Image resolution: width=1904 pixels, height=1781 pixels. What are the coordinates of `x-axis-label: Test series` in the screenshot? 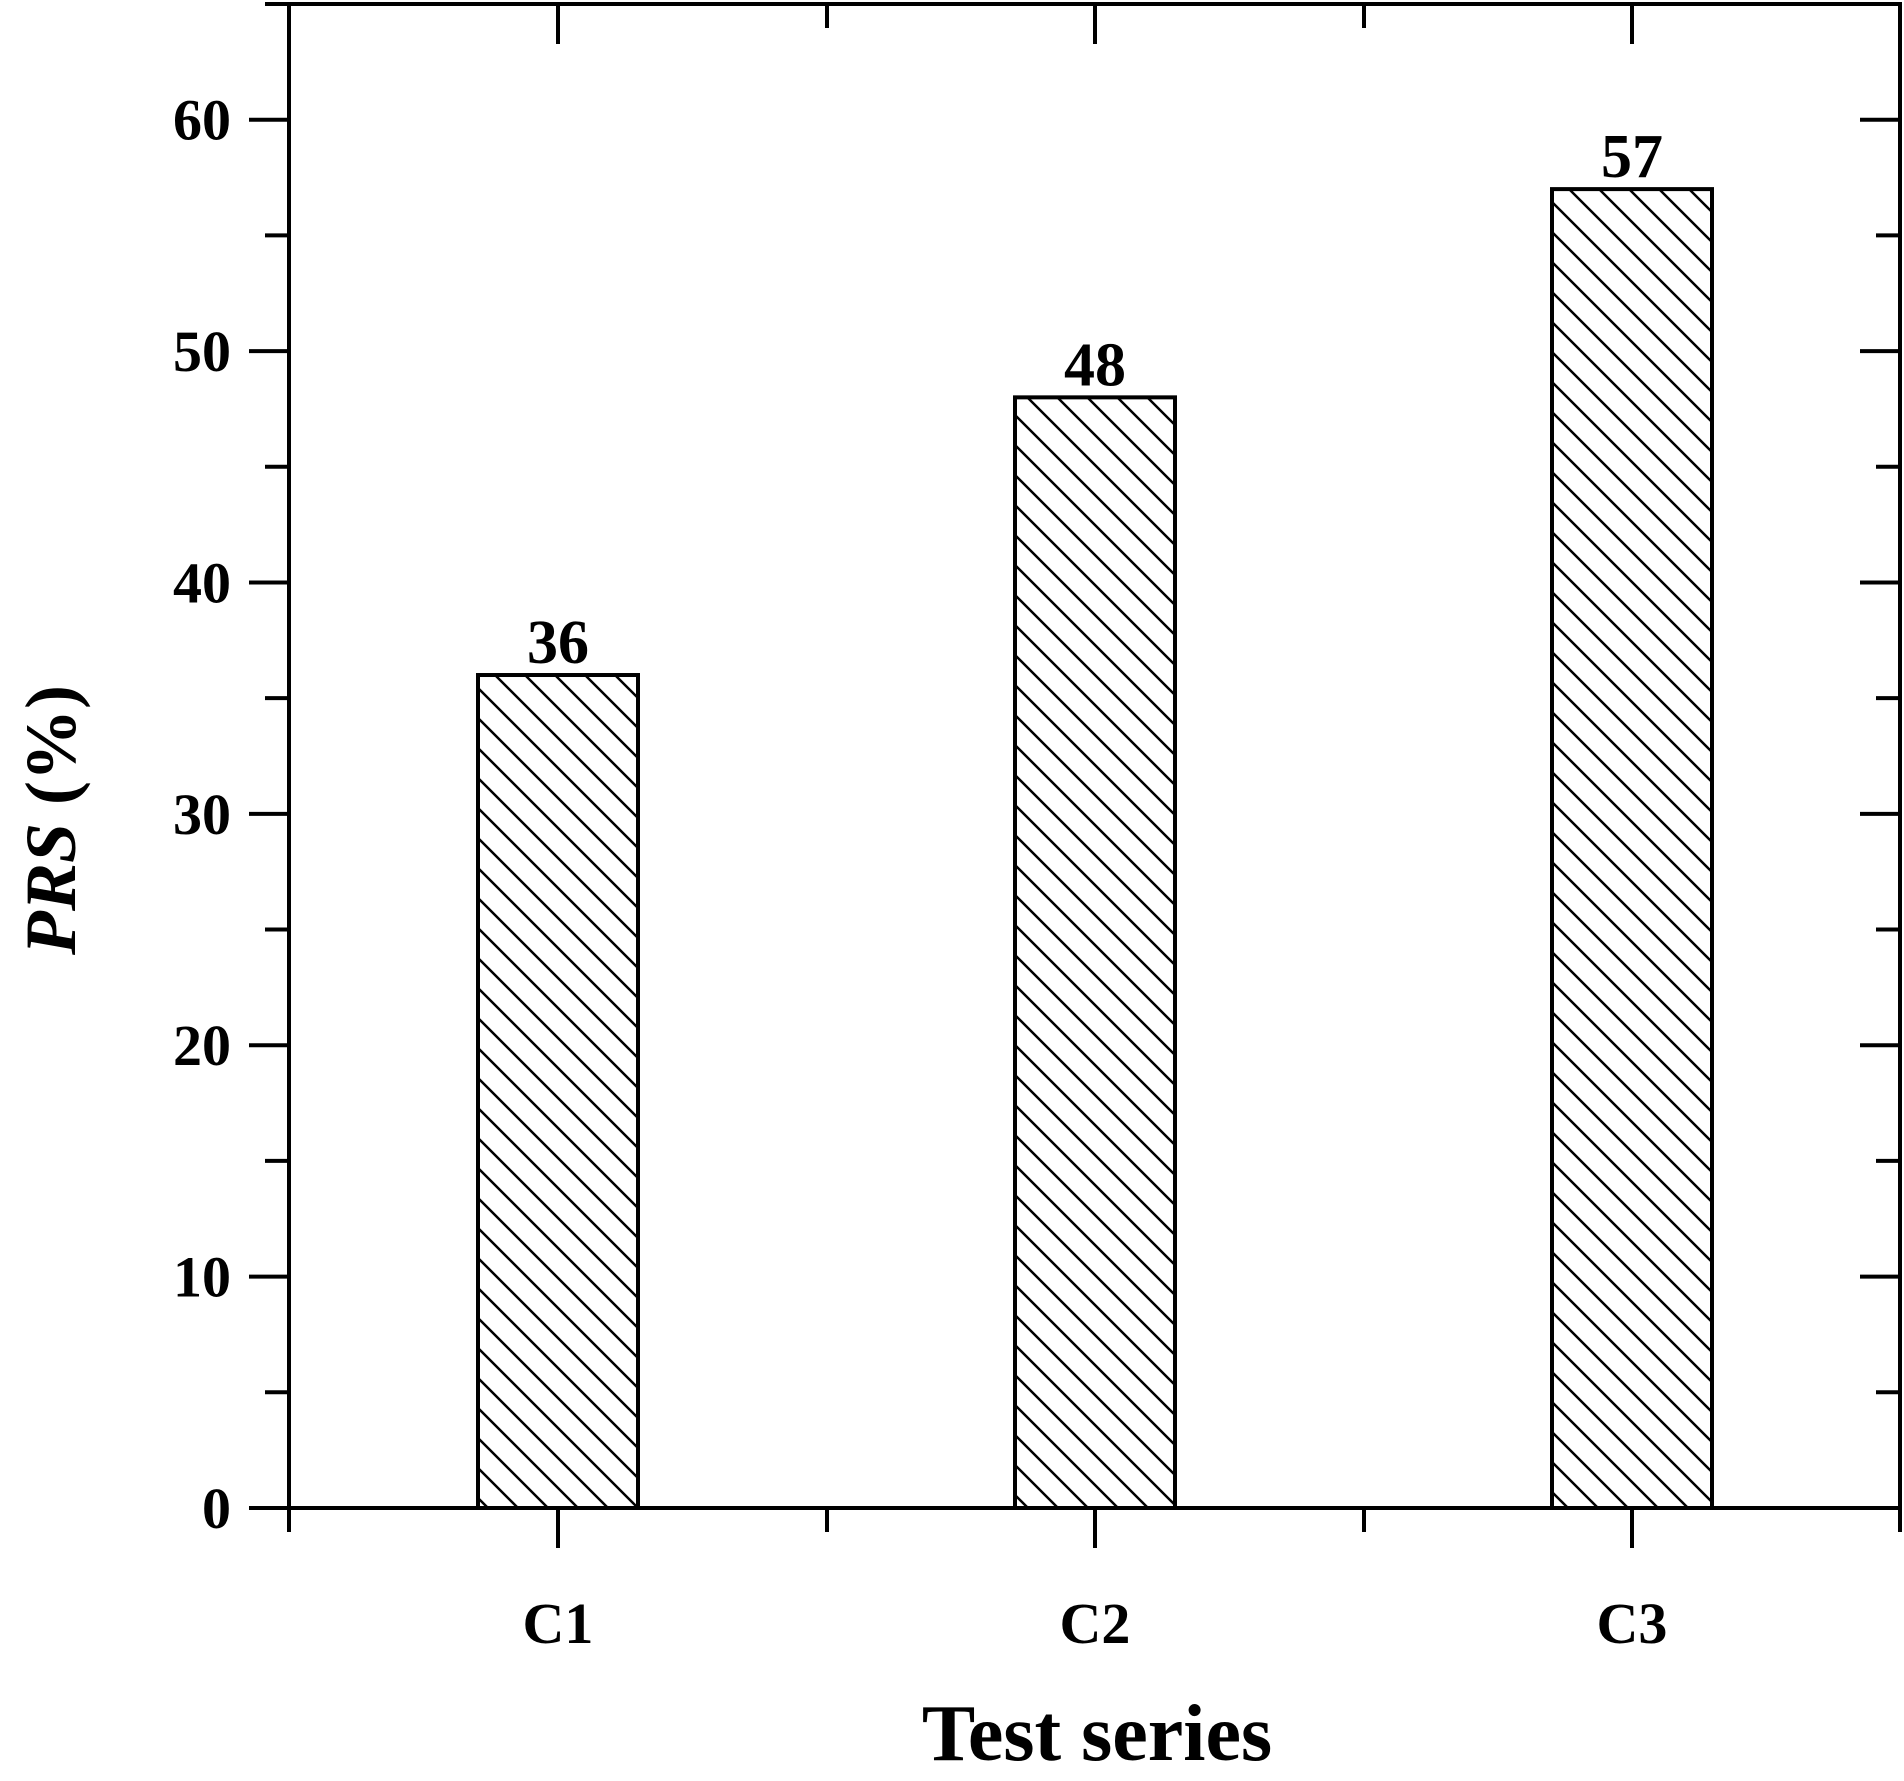 It's located at (1097, 1734).